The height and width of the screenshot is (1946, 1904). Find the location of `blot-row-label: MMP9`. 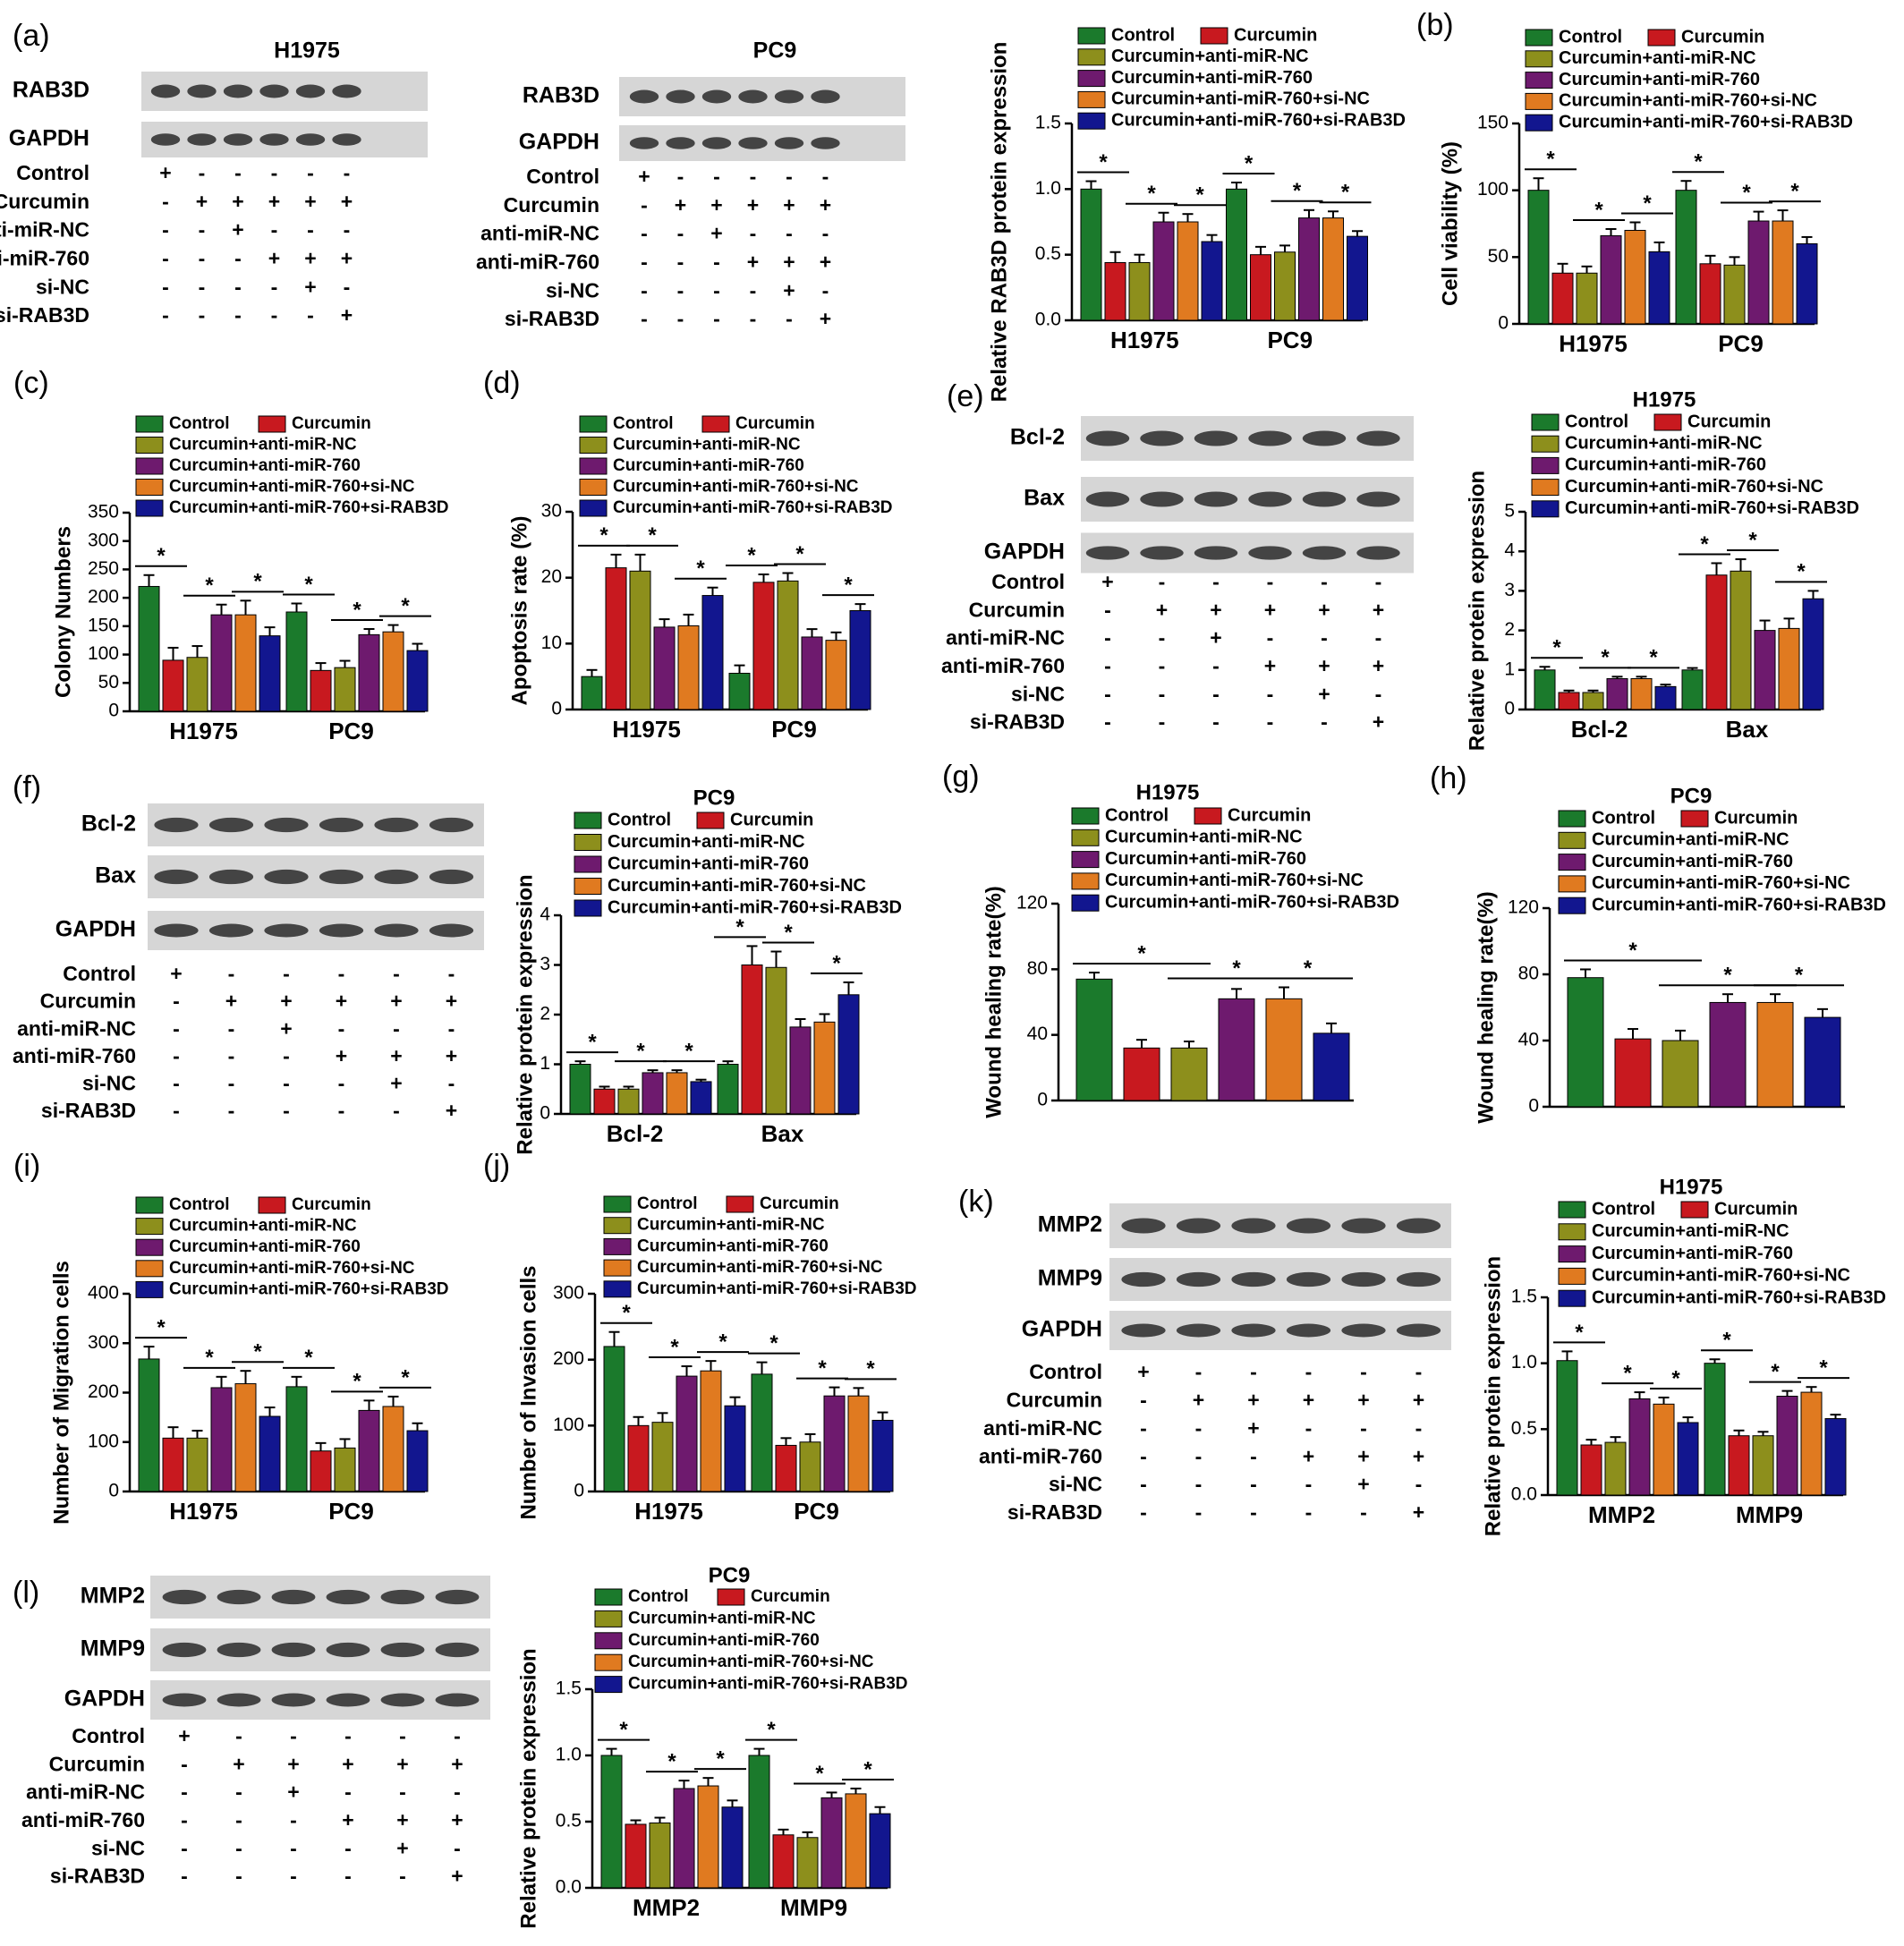

blot-row-label: MMP9 is located at coordinates (113, 1649).